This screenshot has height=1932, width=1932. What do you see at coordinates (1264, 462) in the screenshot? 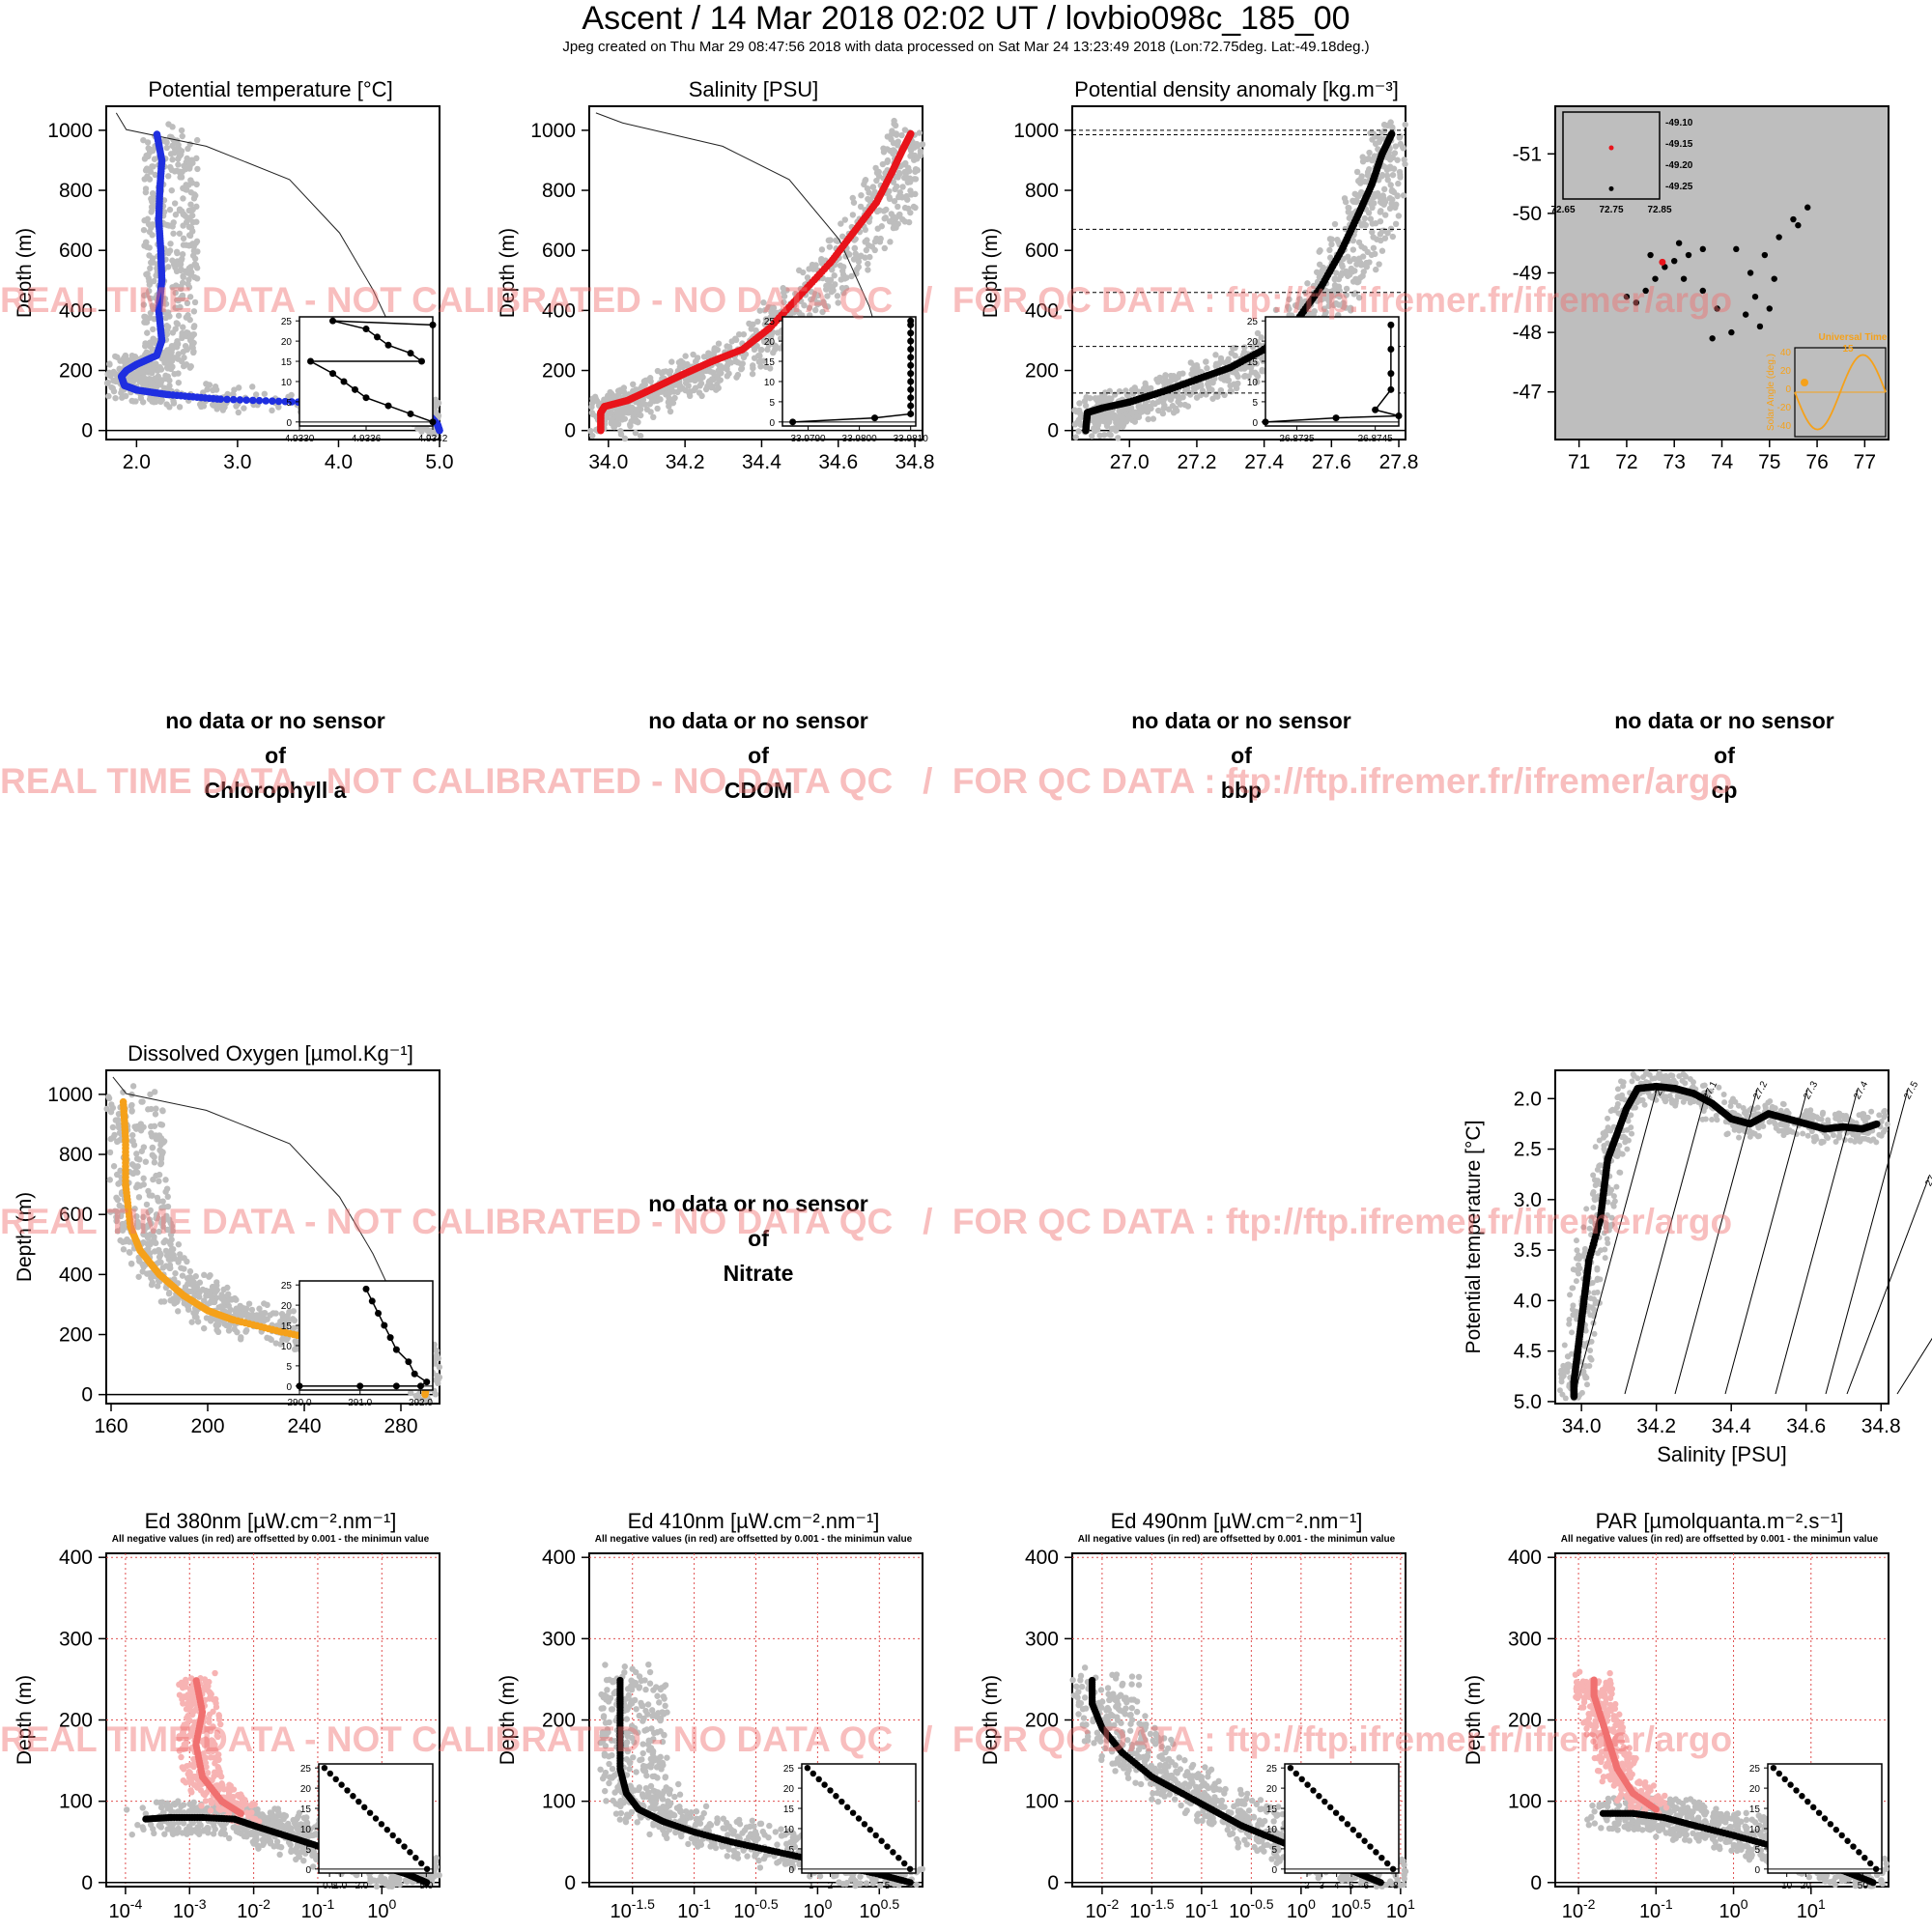
I see `dens-xtick-label: 27.4` at bounding box center [1264, 462].